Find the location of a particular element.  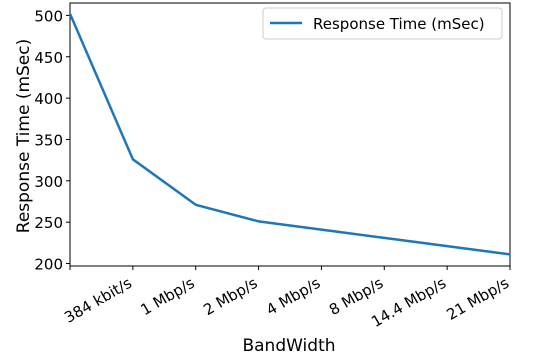

x-tick-label: 2 Mbp/s is located at coordinates (230, 296).